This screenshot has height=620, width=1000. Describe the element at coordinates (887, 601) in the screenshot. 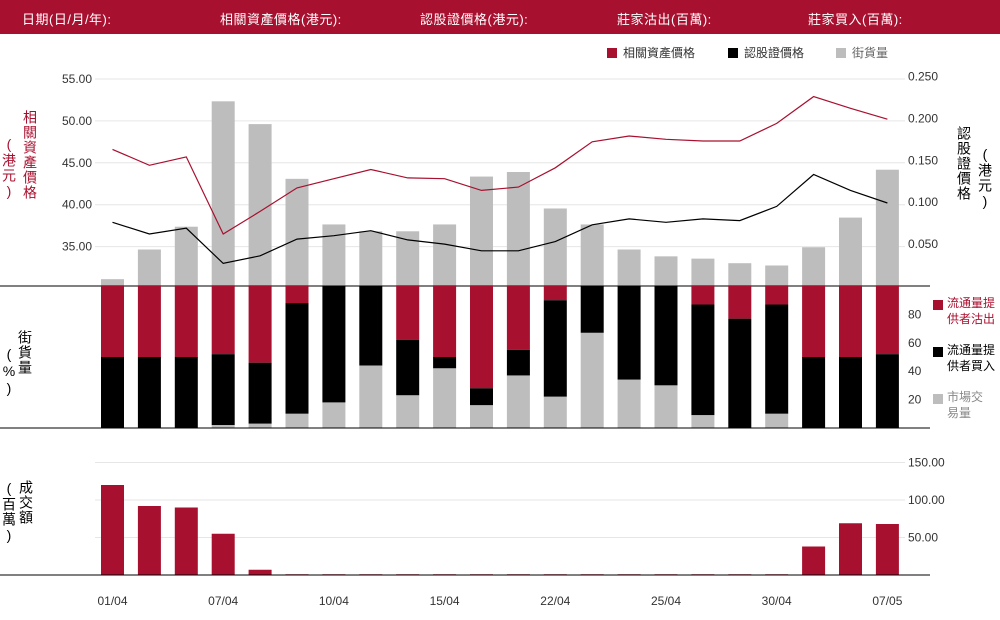

I see `x-tick-label: 07/05` at that location.